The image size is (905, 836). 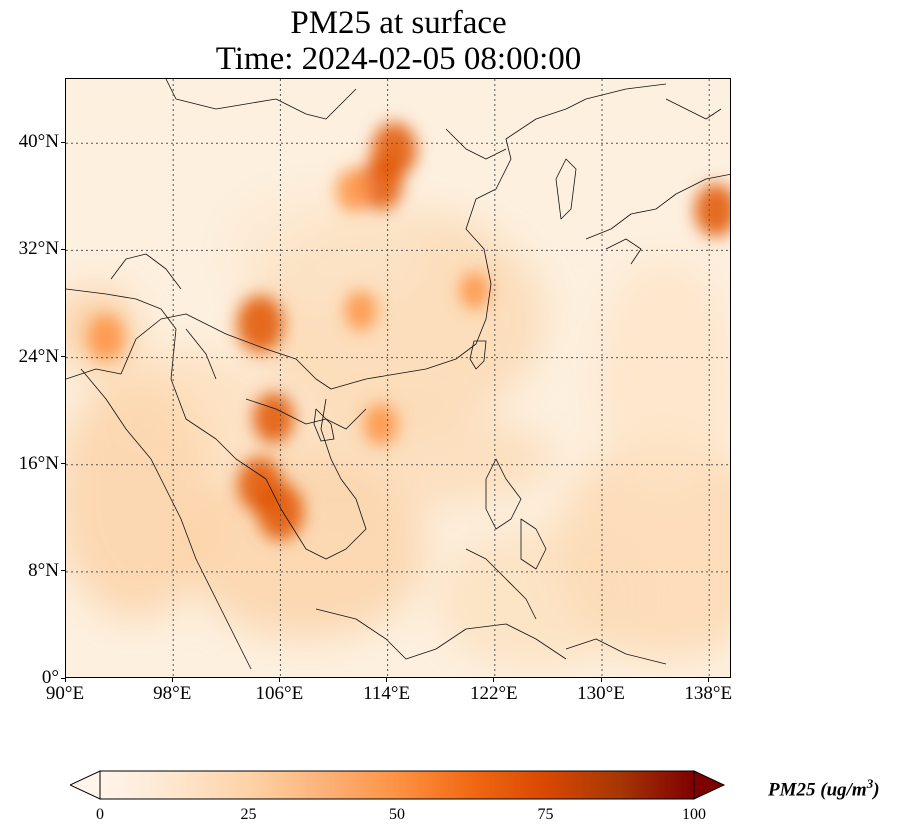 What do you see at coordinates (172, 693) in the screenshot?
I see `lon-tick-label: 98°E` at bounding box center [172, 693].